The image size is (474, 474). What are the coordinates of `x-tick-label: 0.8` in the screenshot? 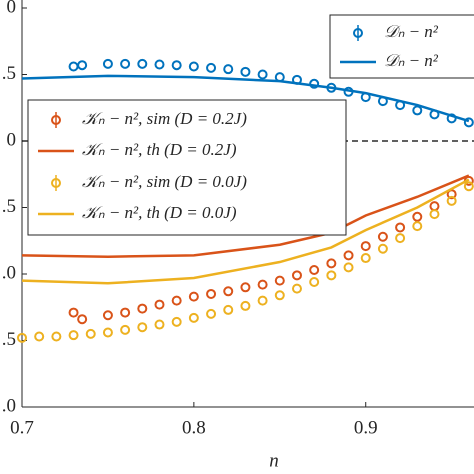 It's located at (194, 427).